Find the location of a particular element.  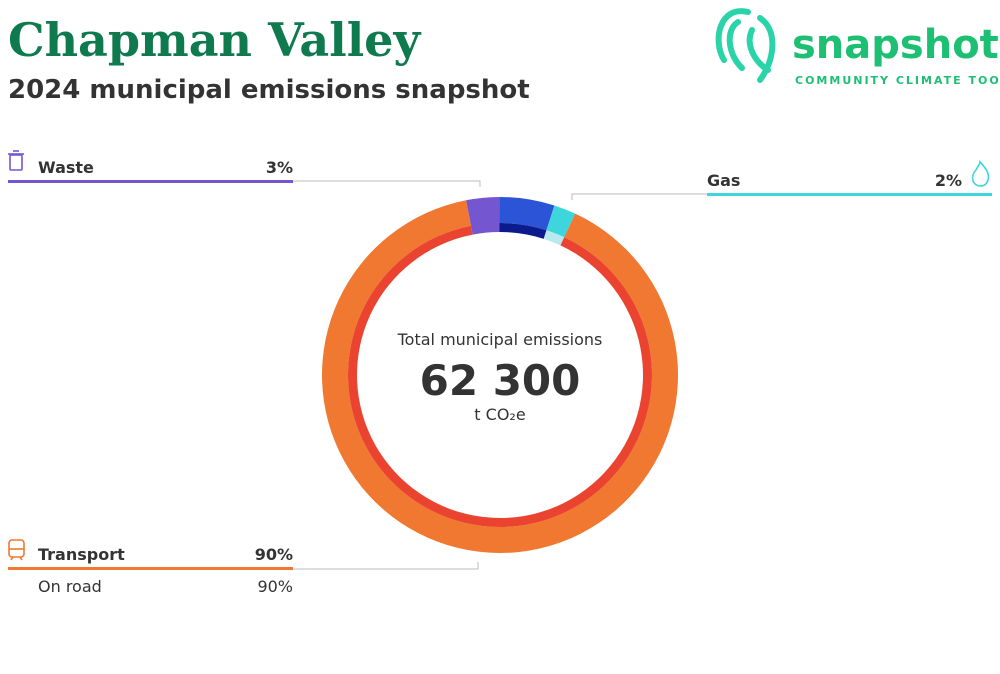

center-label: Total municipal emissions is located at coordinates (500, 339).